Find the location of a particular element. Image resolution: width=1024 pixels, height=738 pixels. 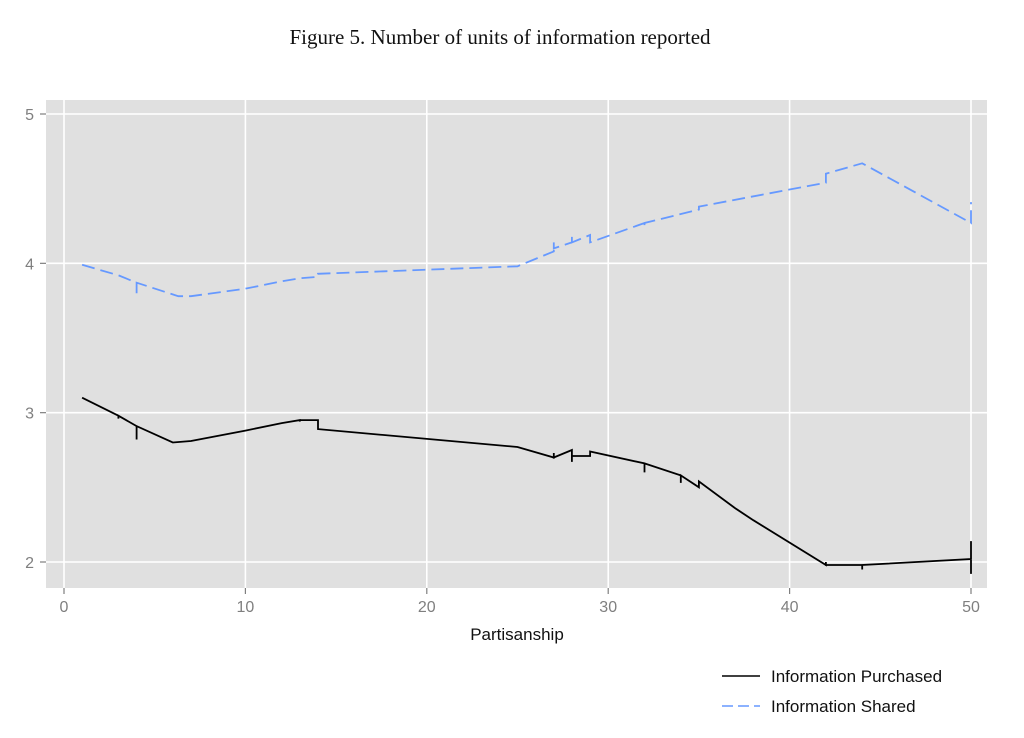

x-tick-label: 10 is located at coordinates (246, 607).